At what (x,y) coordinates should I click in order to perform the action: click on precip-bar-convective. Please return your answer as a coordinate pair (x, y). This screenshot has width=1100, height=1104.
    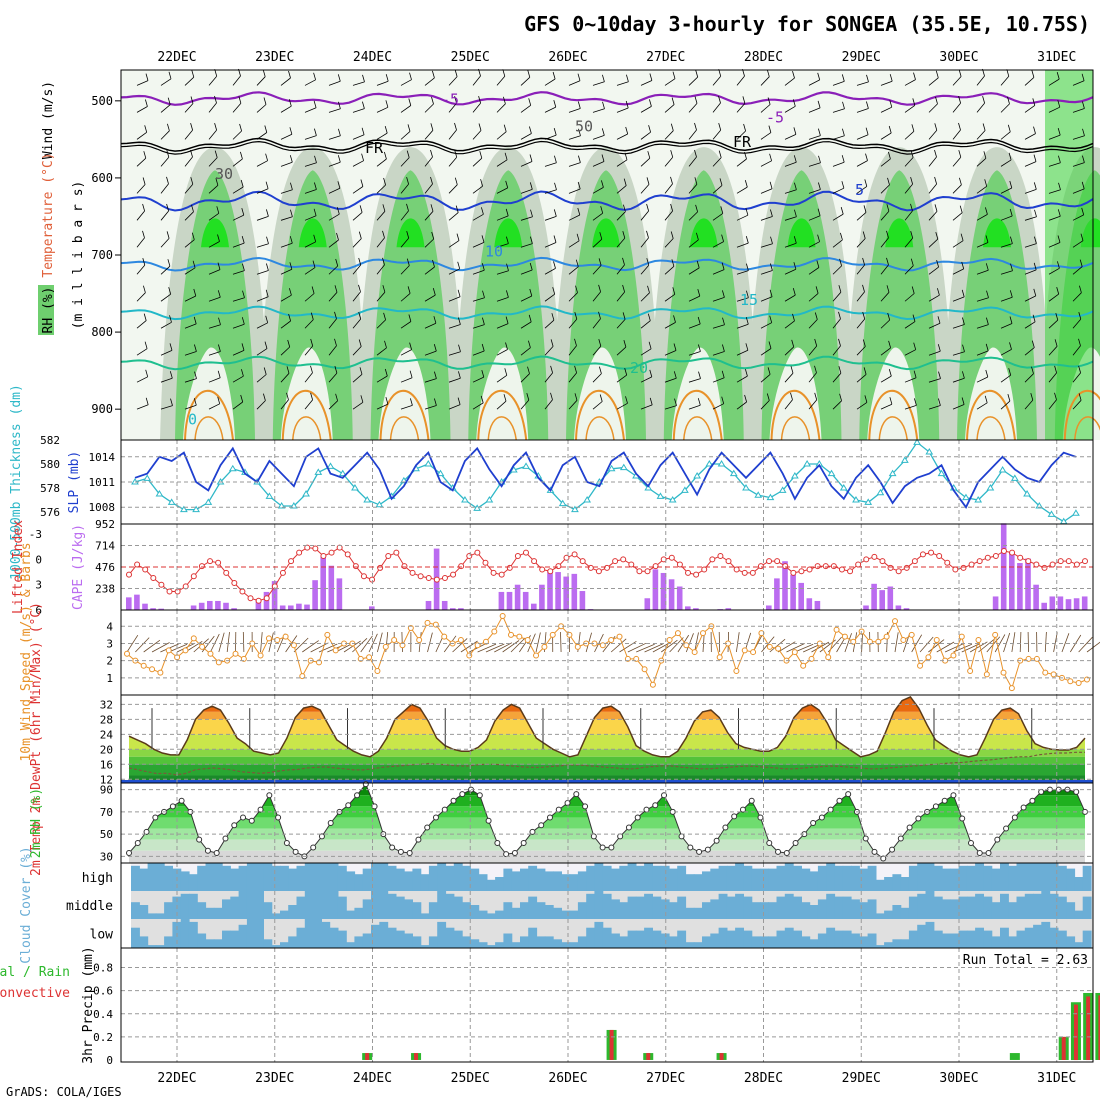
    Looking at the image, I should click on (612, 1045).